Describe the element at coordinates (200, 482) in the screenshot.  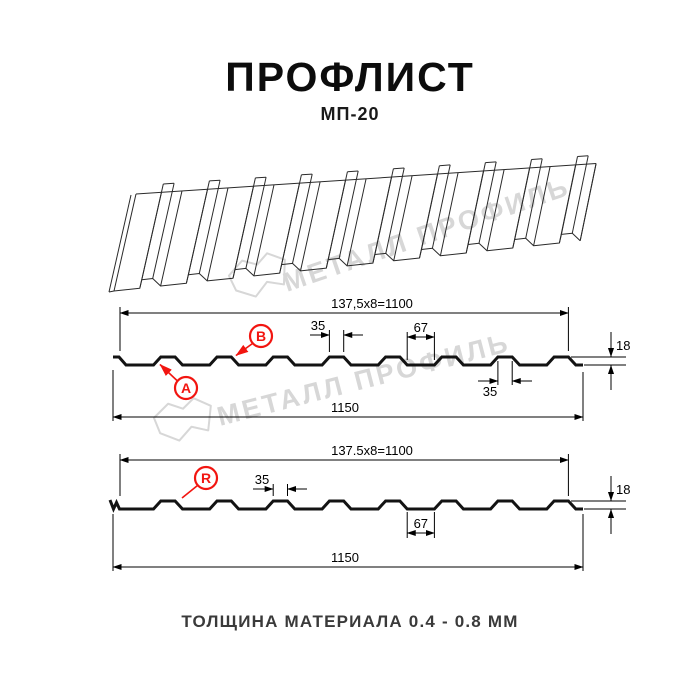
I see `side-label-r: R` at that location.